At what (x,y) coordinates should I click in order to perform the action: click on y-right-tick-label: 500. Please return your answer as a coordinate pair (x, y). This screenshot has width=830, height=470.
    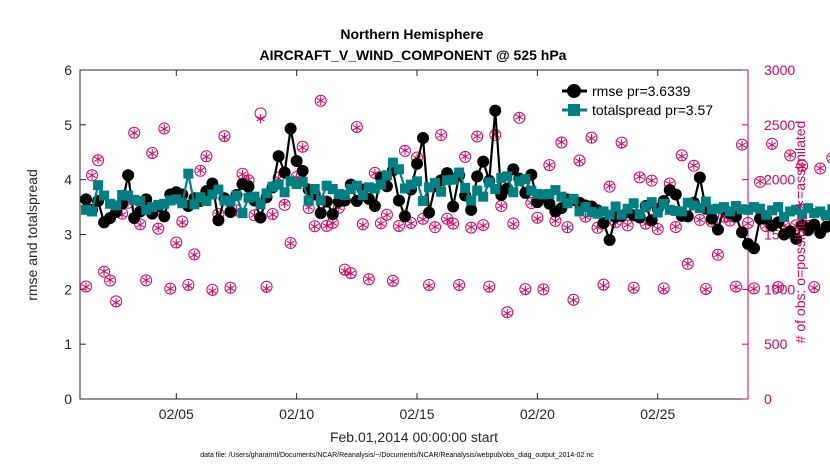
    Looking at the image, I should click on (776, 344).